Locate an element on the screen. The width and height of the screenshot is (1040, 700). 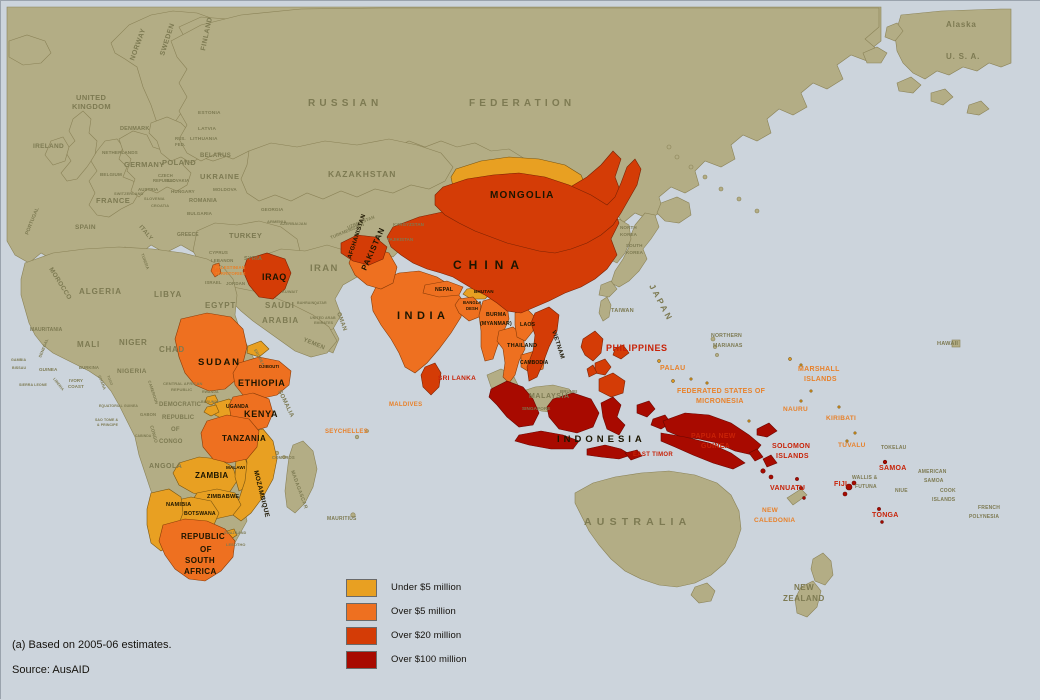
map-label-lebanon: LEBANON is located at coordinates (222, 260).